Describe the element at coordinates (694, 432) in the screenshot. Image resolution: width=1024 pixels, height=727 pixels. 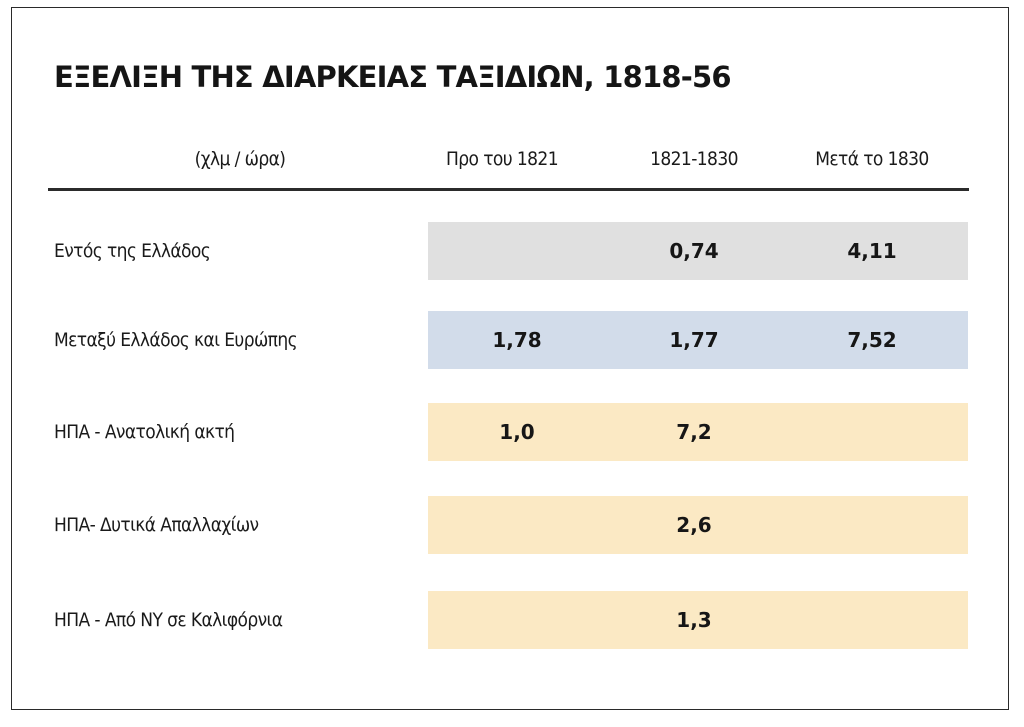
I see `table-cell: 7,2` at that location.